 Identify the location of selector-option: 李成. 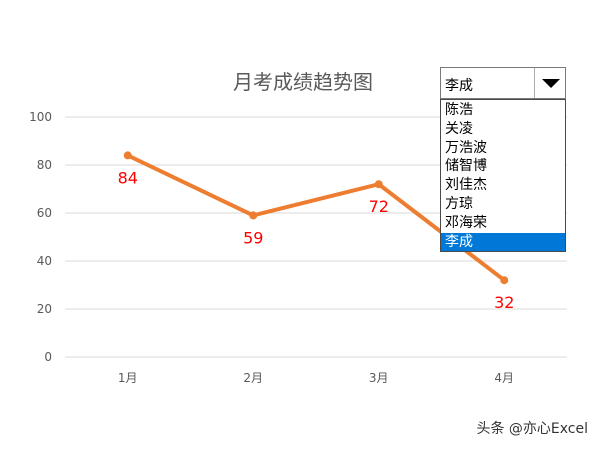
(503, 242).